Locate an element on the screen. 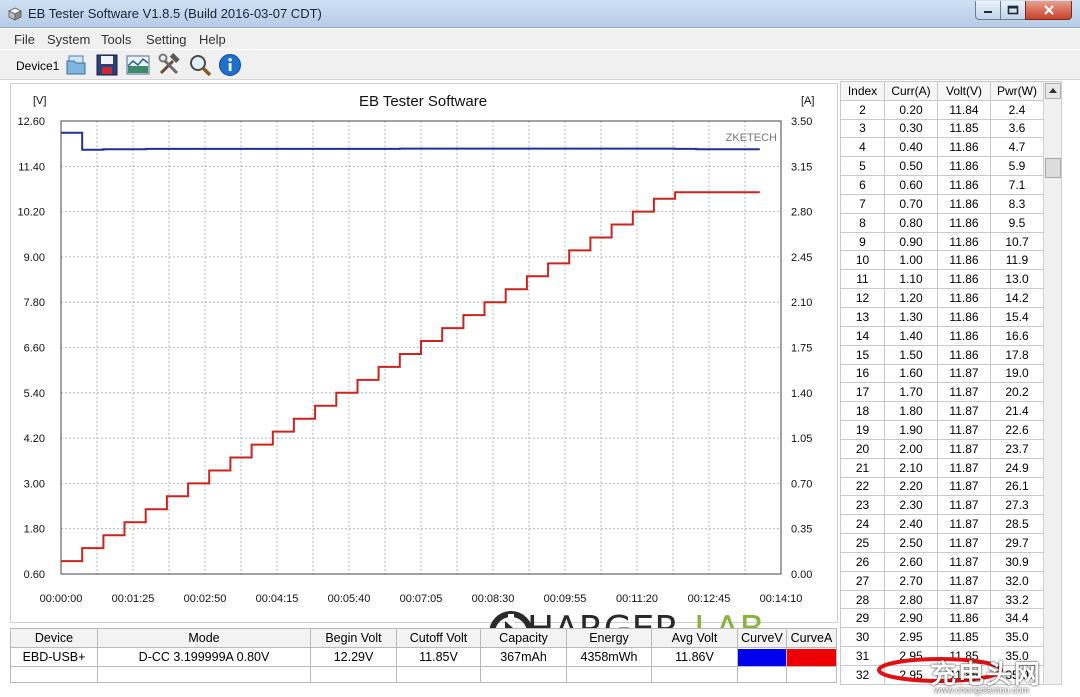  y-right-tick-label: 3.50 is located at coordinates (801, 122).